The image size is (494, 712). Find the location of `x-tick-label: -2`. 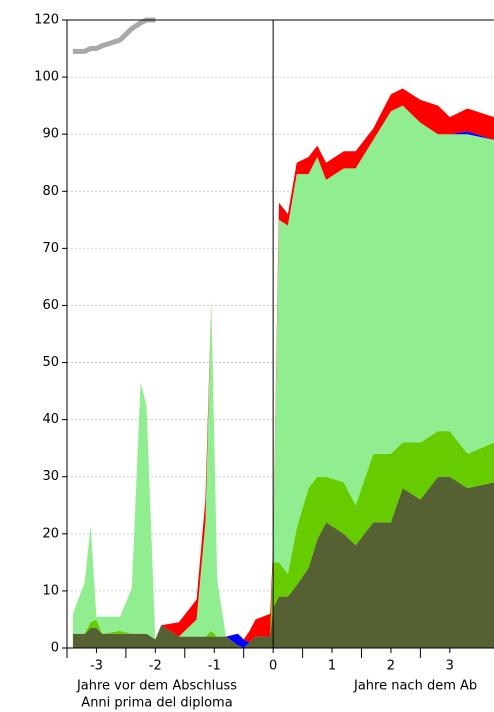

x-tick-label: -2 is located at coordinates (155, 666).